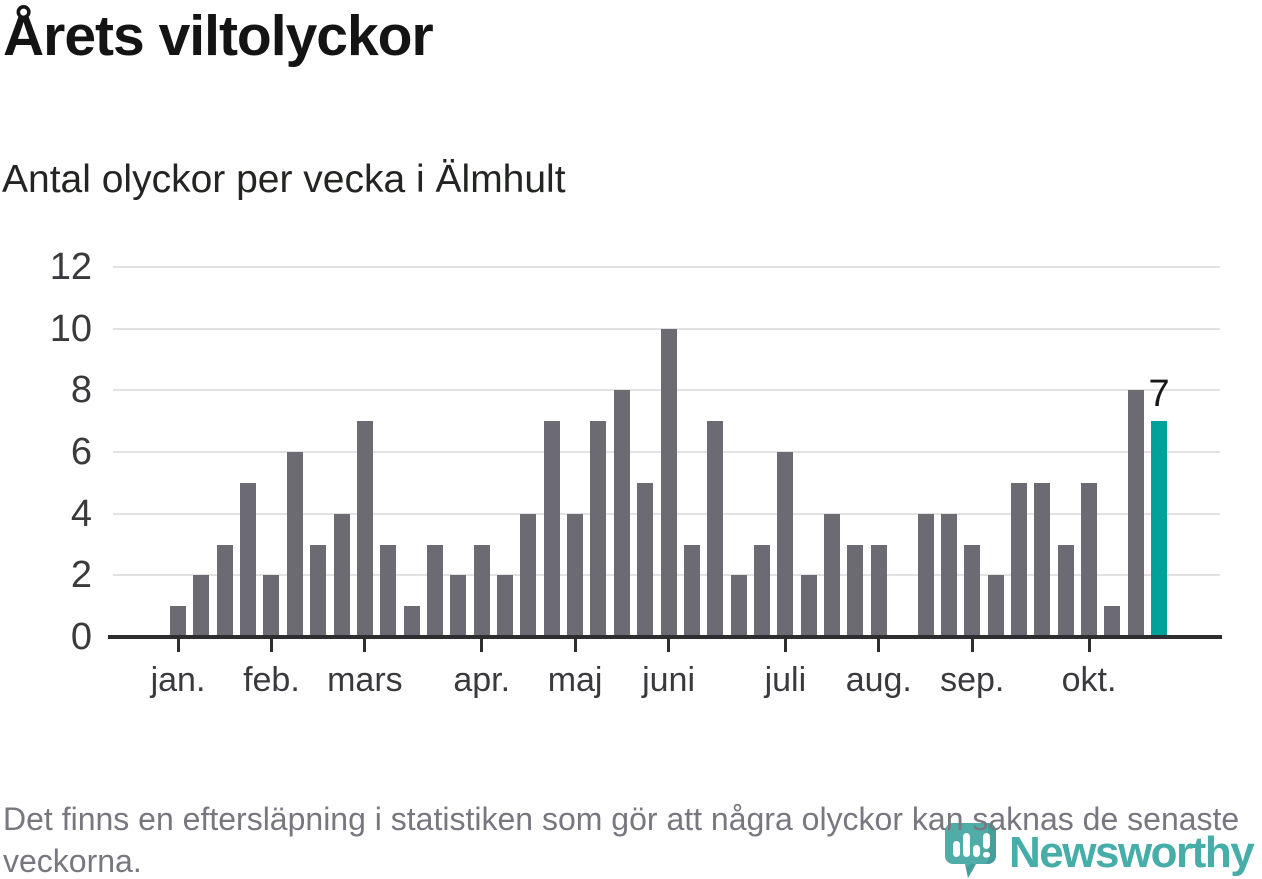 This screenshot has height=879, width=1262. I want to click on month-label-okt: okt., so click(1089, 680).